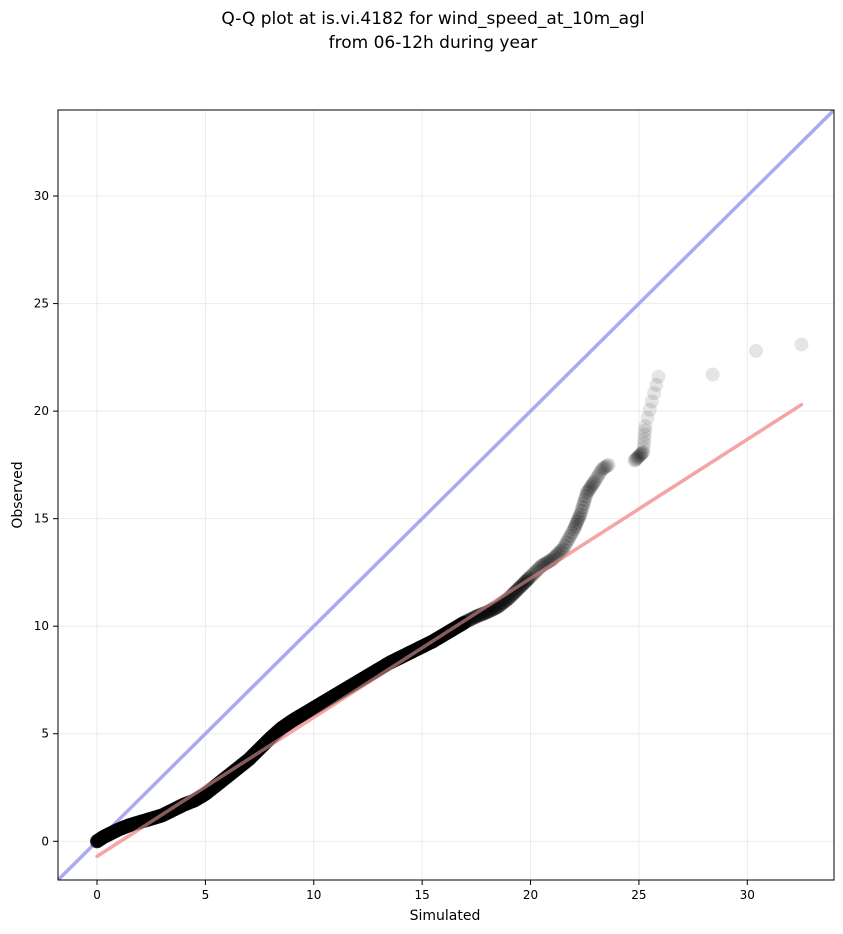  I want to click on y-tick-label: 5, so click(45, 734).